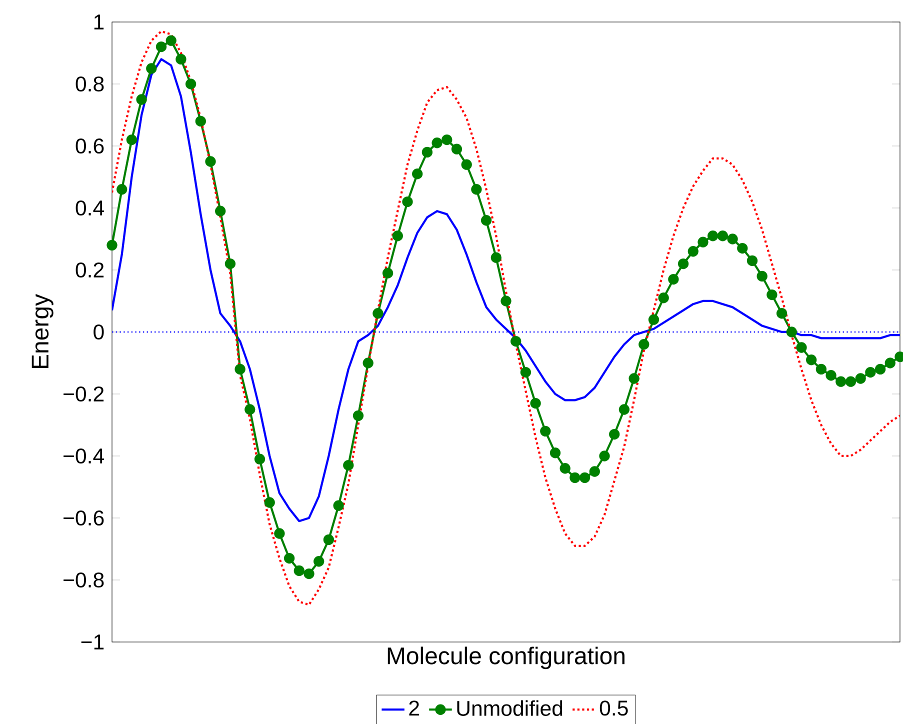  What do you see at coordinates (509, 708) in the screenshot?
I see `legend-label: Unmodified` at bounding box center [509, 708].